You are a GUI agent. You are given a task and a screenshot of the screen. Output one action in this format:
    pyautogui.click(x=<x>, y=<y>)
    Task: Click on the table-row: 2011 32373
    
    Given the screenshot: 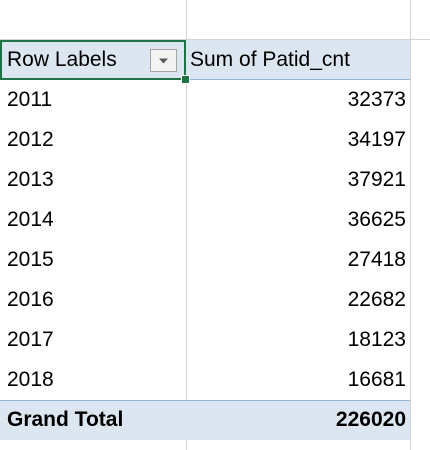 What is the action you would take?
    pyautogui.click(x=205, y=100)
    